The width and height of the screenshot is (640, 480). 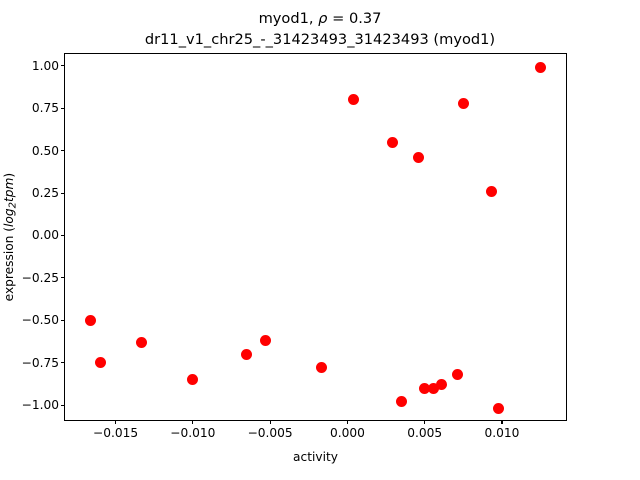 I want to click on y-tick-label: 0.25, so click(x=45, y=193).